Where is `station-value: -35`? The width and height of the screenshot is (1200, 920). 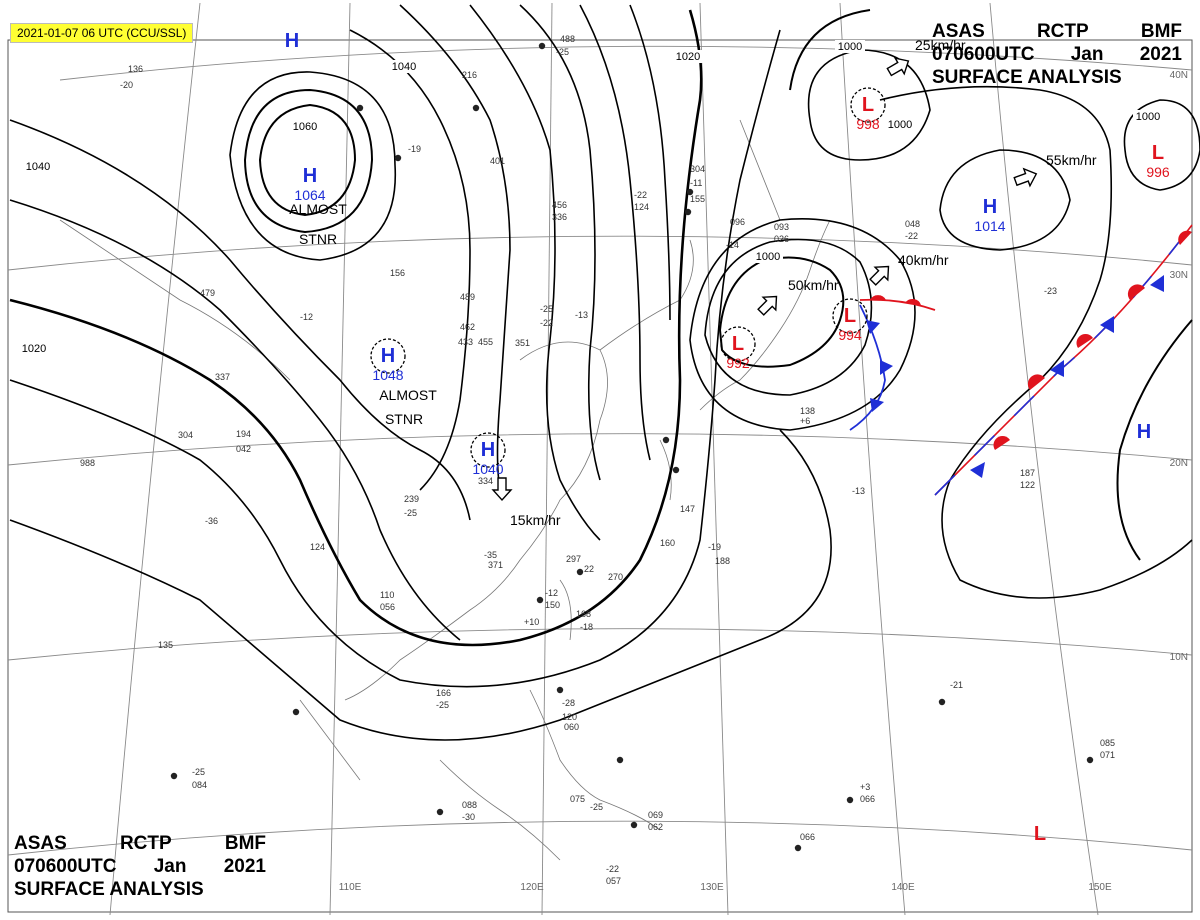 station-value: -35 is located at coordinates (490, 555).